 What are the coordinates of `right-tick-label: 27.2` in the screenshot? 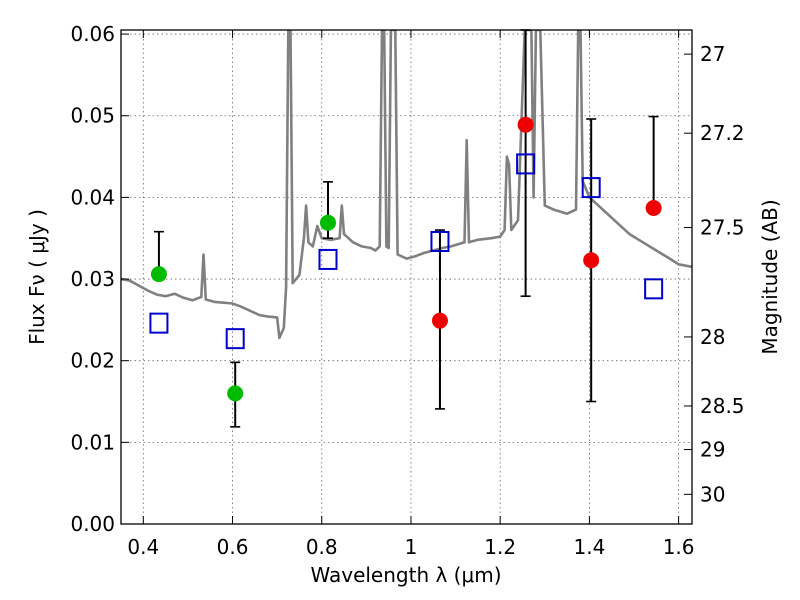 It's located at (722, 133).